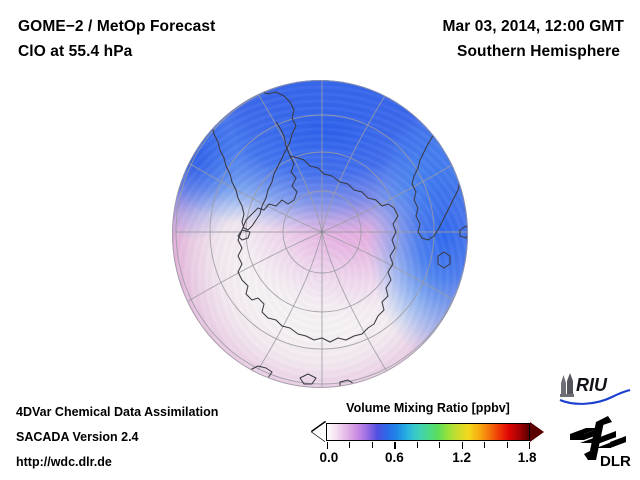 The height and width of the screenshot is (480, 640). Describe the element at coordinates (427, 460) in the screenshot. I see `colorbar-tick-labels: 0.0 0.6 1.2 1.8` at that location.